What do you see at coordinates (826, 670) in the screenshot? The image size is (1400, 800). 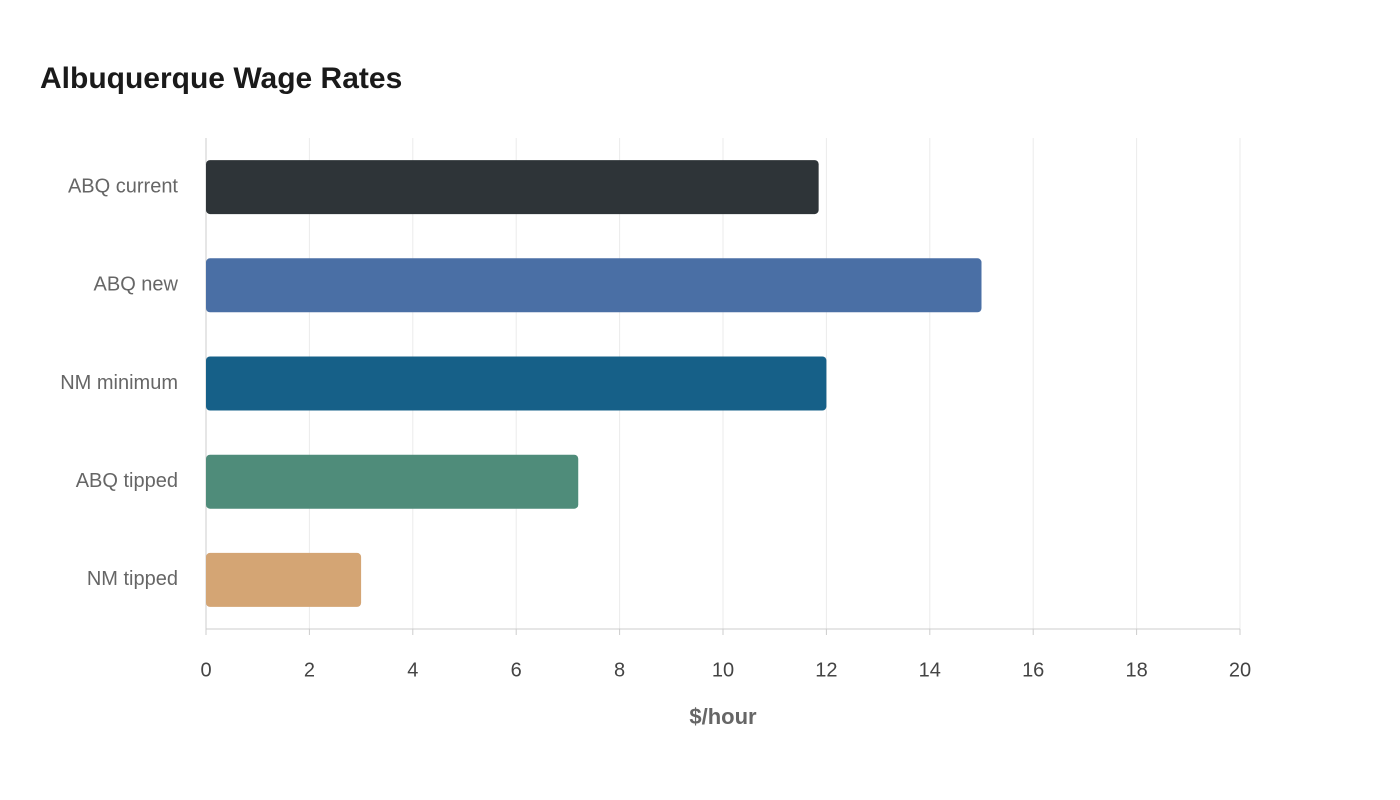 I see `x-tick-label: 12` at bounding box center [826, 670].